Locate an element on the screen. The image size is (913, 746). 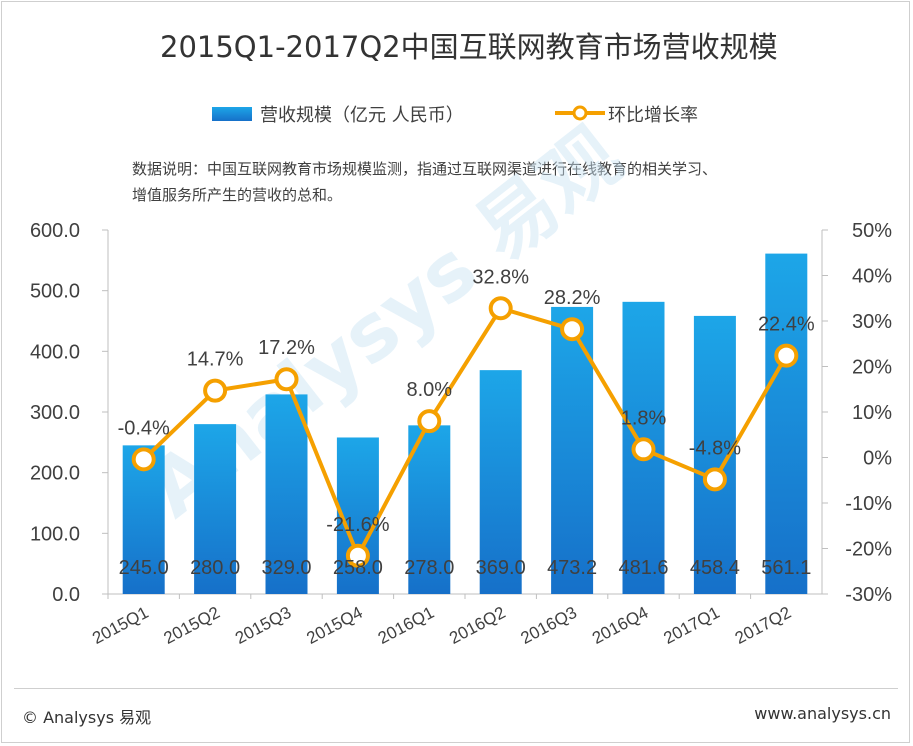
x-tick-label: 2017Q2 is located at coordinates (763, 625).